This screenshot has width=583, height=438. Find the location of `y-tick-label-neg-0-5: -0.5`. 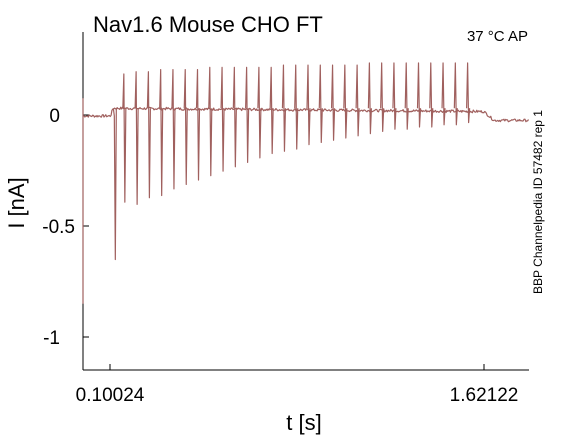

y-tick-label-neg-0-5: -0.5 is located at coordinates (58, 227).